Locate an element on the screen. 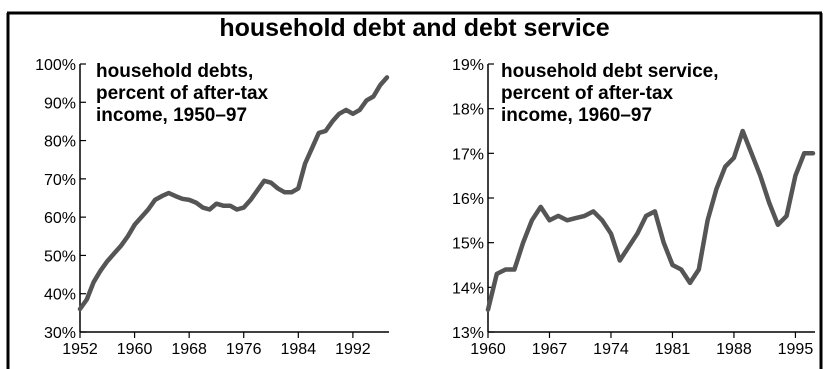 The width and height of the screenshot is (829, 369). x-tick-label: 1952 is located at coordinates (80, 349).